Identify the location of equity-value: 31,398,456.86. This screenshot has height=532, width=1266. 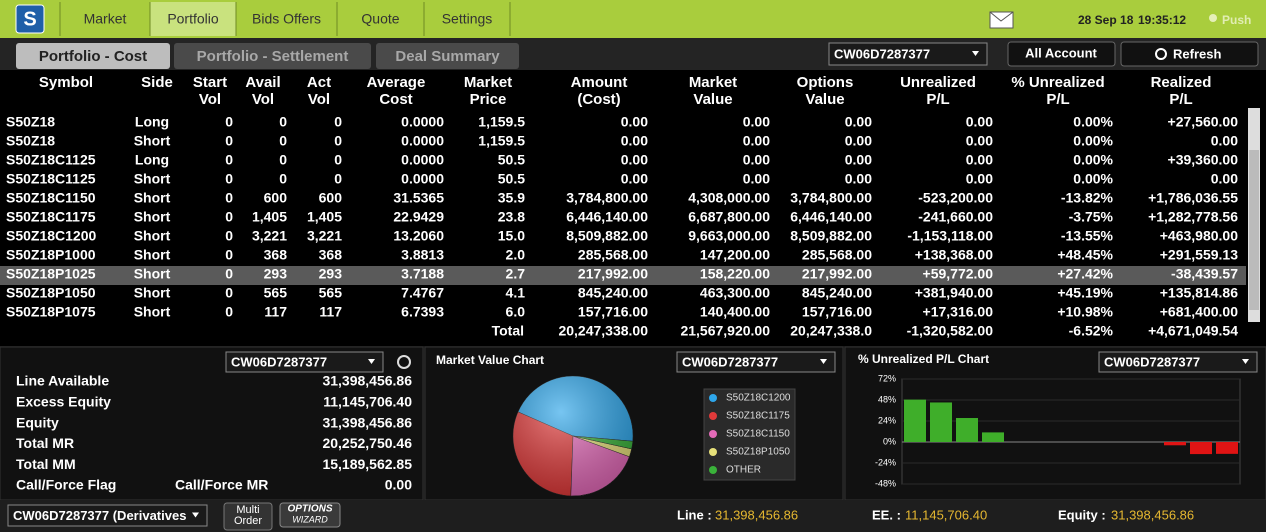
(1152, 514).